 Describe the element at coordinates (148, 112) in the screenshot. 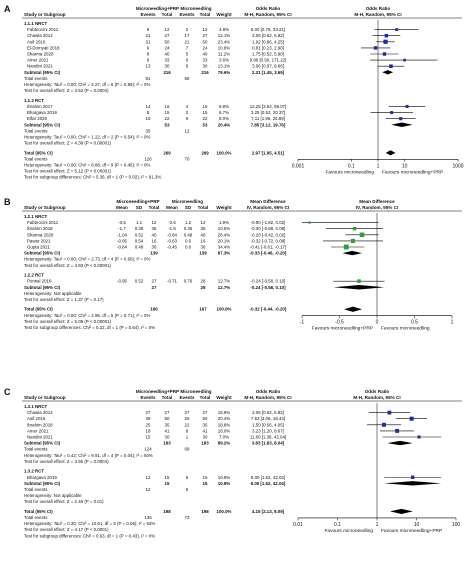

I see `study-cell: 5` at that location.